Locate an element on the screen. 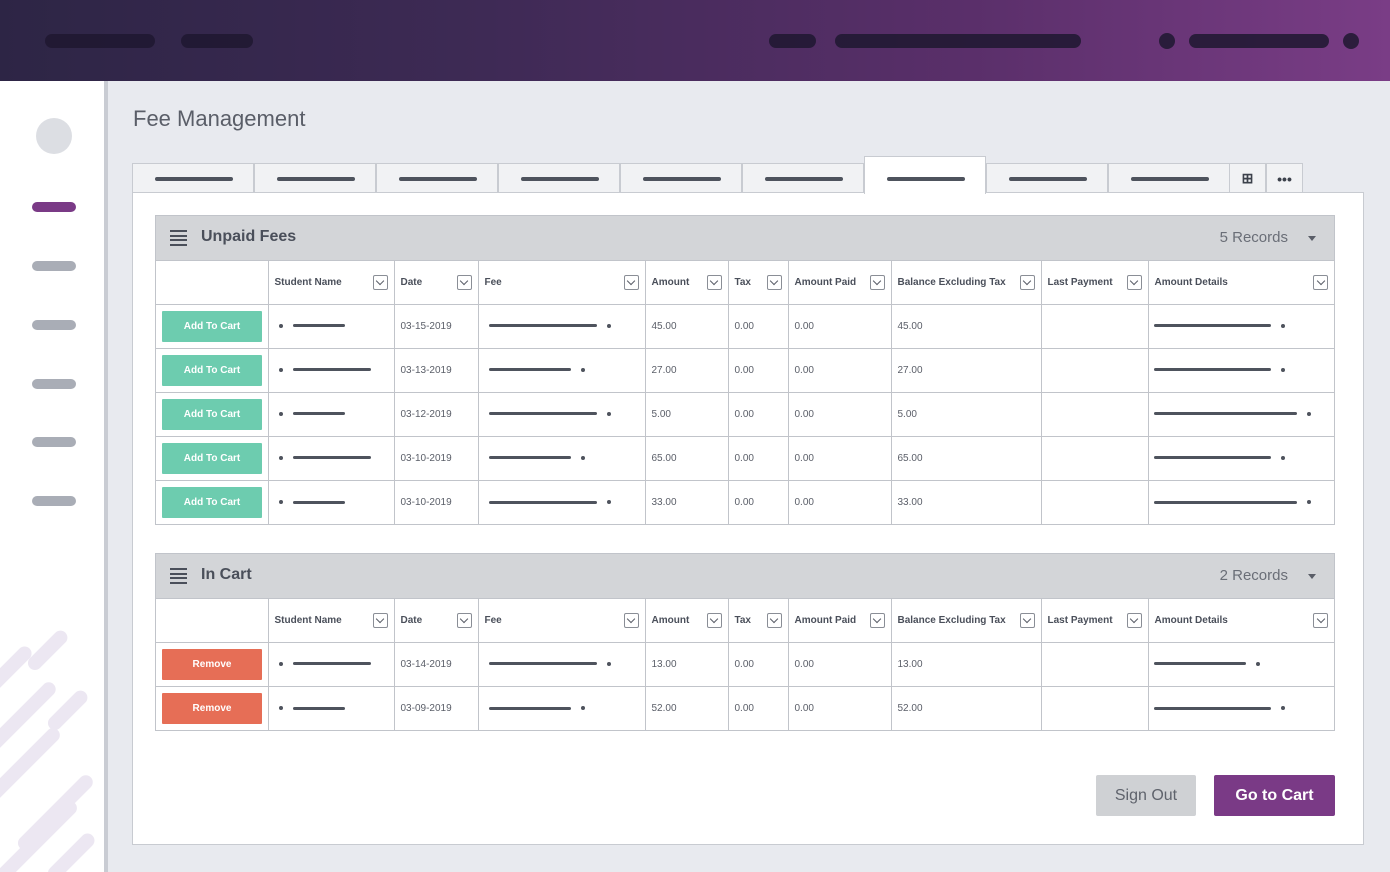 This screenshot has height=872, width=1390. table-row: Remove 03-14-2019 13.00 0.00 0.00 13.00 is located at coordinates (745, 664).